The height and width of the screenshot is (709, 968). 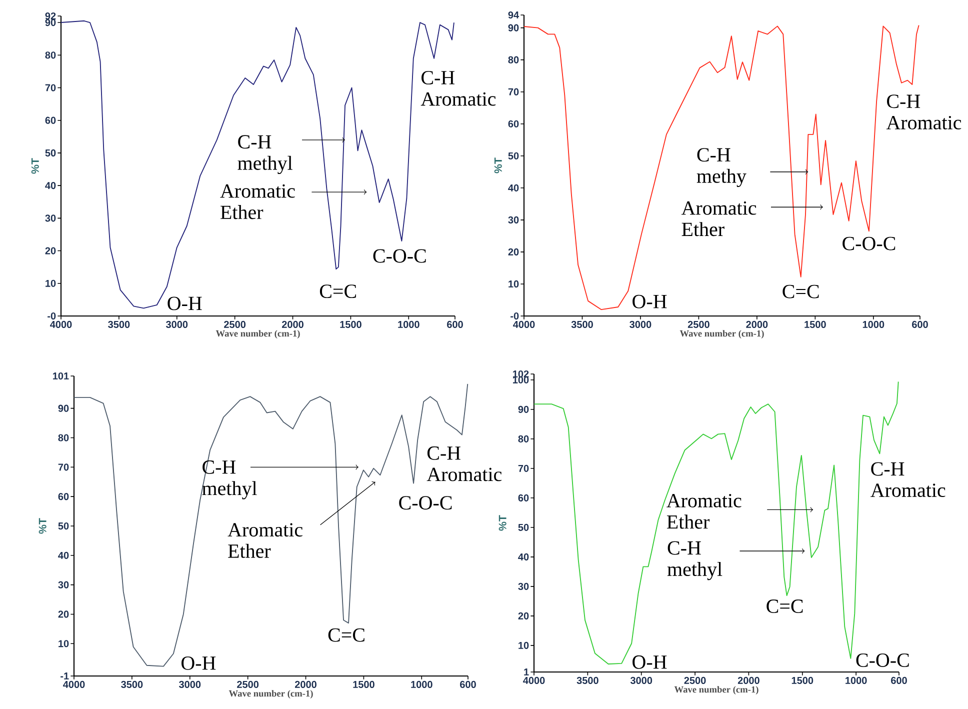 What do you see at coordinates (50, 16) in the screenshot?
I see `y-tick-label: 92` at bounding box center [50, 16].